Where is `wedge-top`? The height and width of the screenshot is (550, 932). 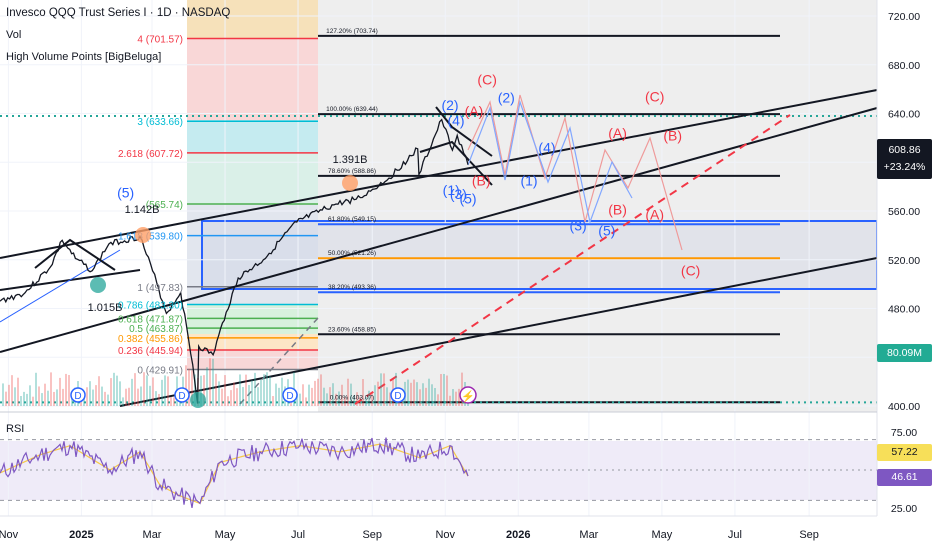
wedge-top is located at coordinates (464, 131).